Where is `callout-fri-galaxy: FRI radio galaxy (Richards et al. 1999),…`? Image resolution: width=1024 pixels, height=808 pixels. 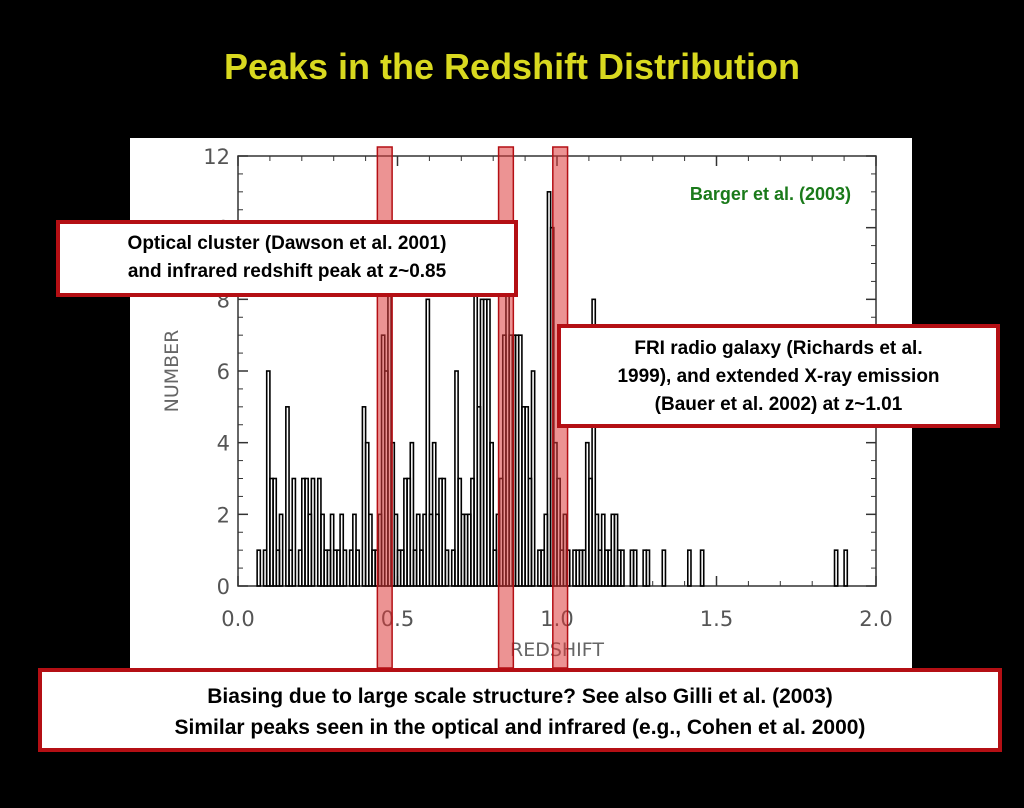 callout-fri-galaxy: FRI radio galaxy (Richards et al. 1999),… is located at coordinates (778, 376).